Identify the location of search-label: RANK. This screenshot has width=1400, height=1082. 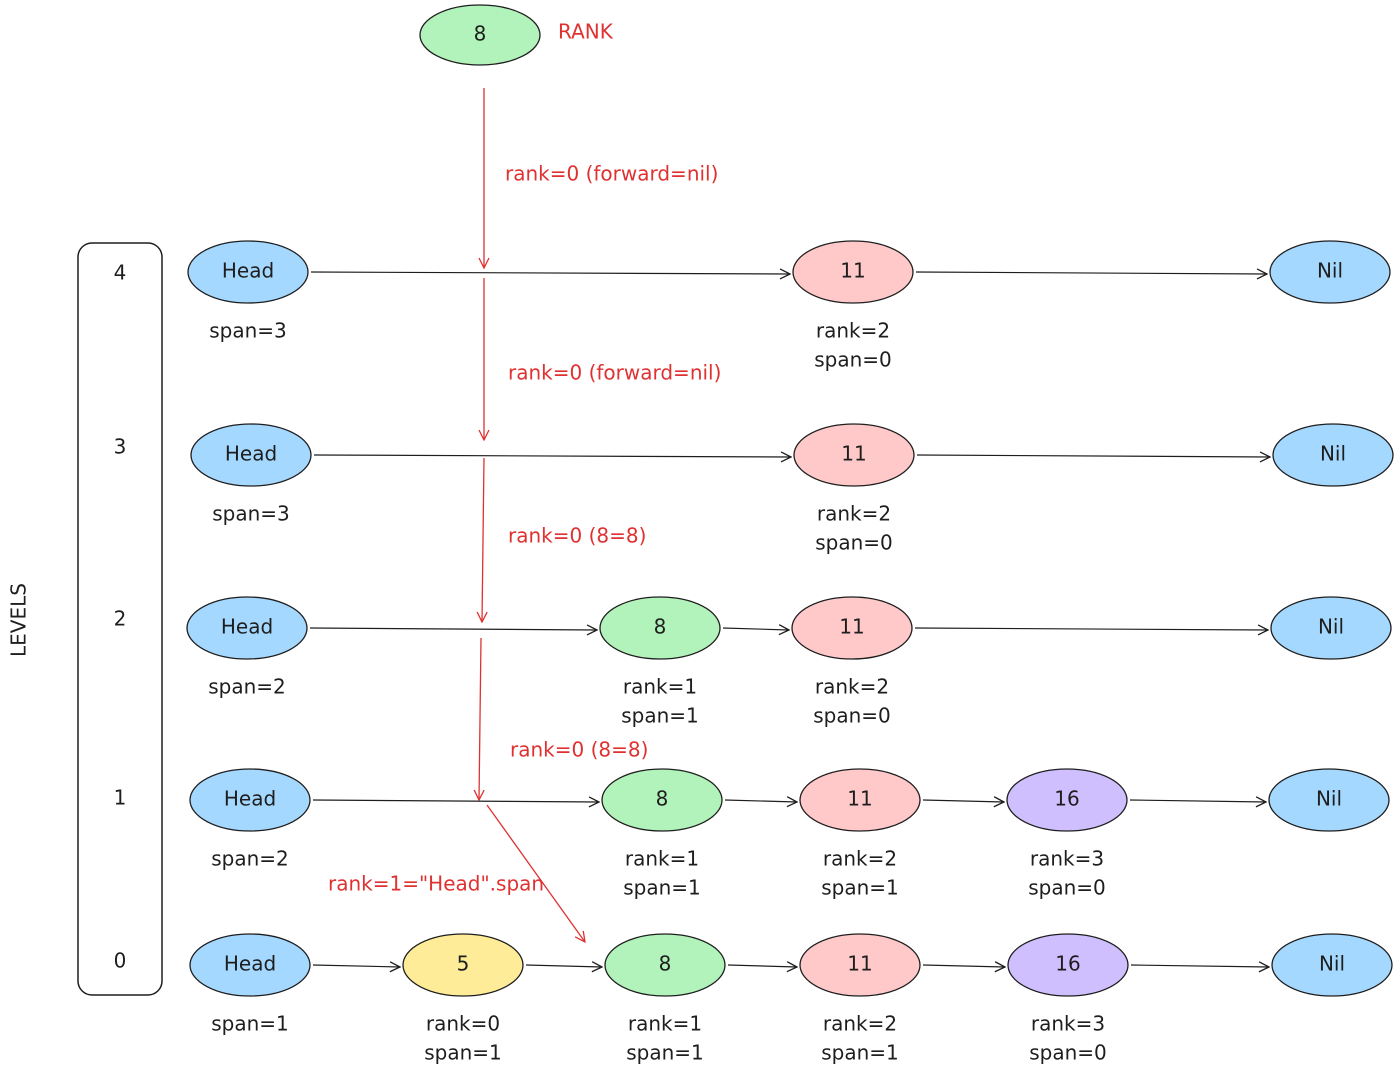
(586, 32).